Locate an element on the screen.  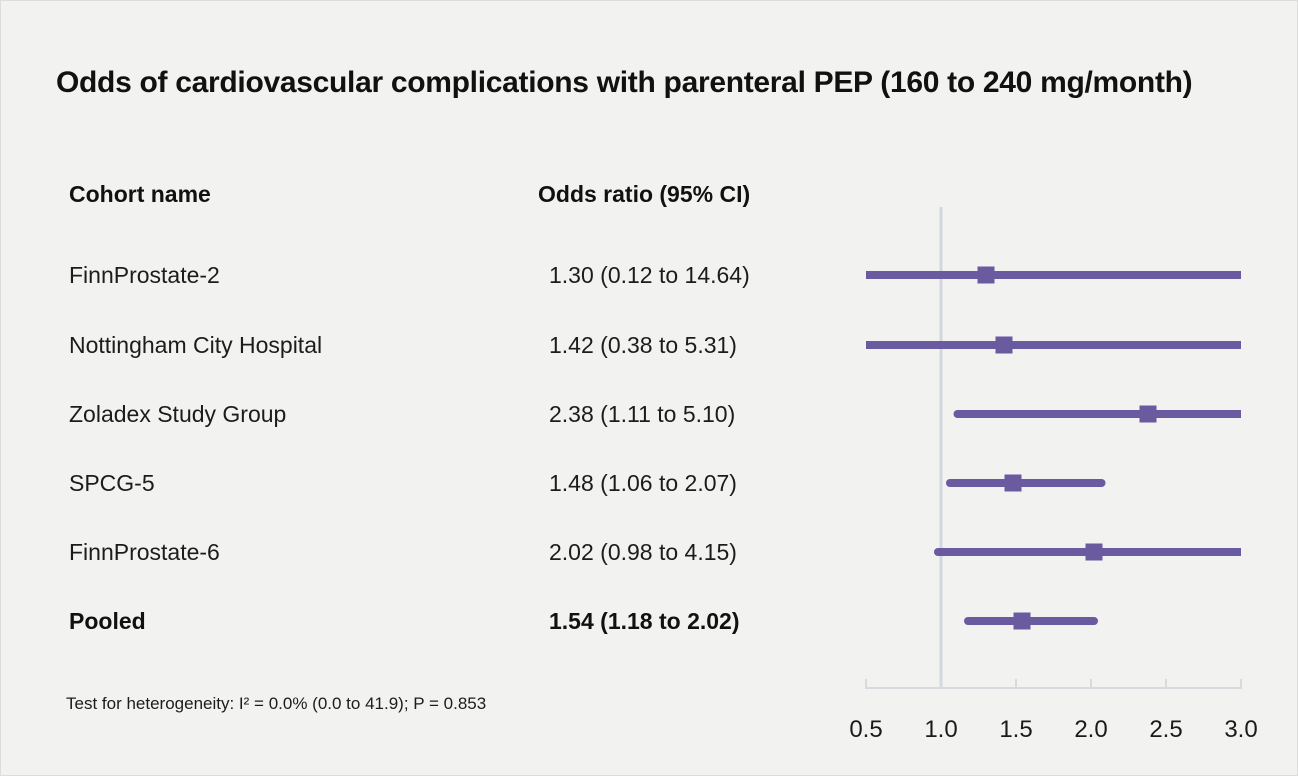
x-axis-tick-label: 1.0 is located at coordinates (940, 729).